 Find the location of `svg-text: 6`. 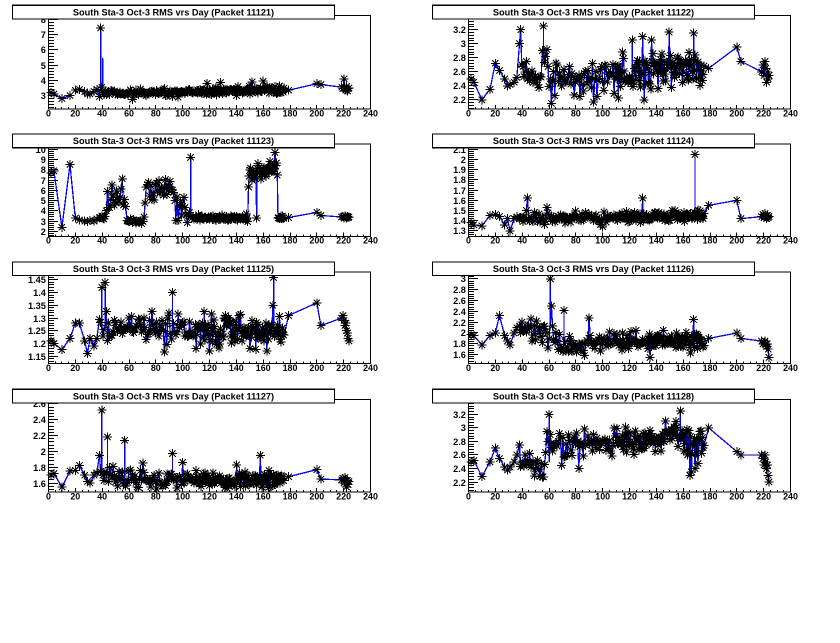

svg-text: 6 is located at coordinates (43, 50).